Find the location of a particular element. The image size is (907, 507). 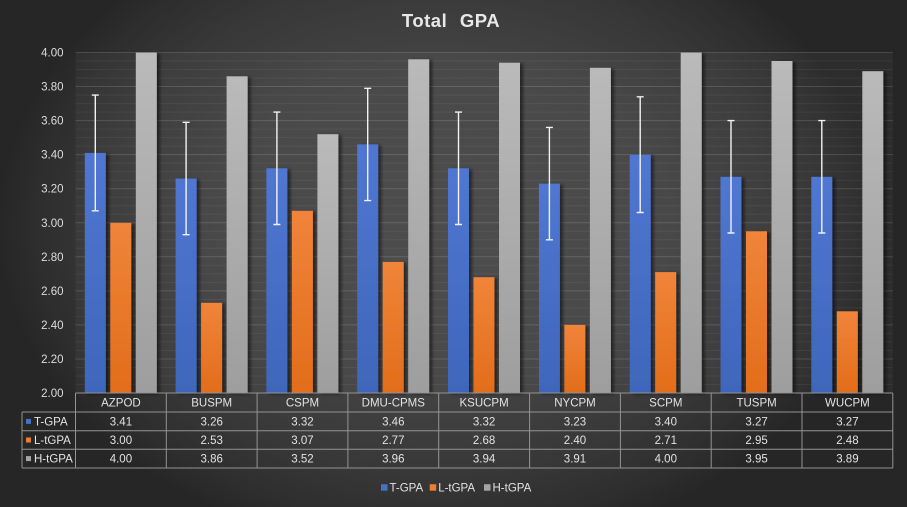

svg-text: 3.91 is located at coordinates (575, 460).